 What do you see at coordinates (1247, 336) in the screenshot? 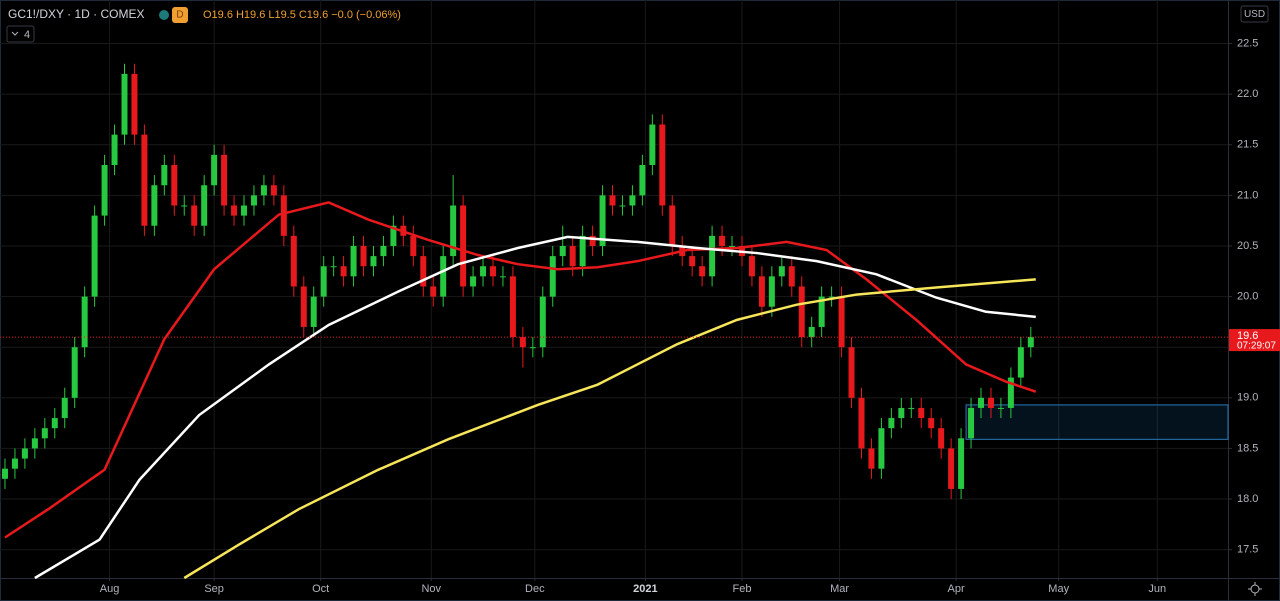
I see `last-price-label: 19.6` at bounding box center [1247, 336].